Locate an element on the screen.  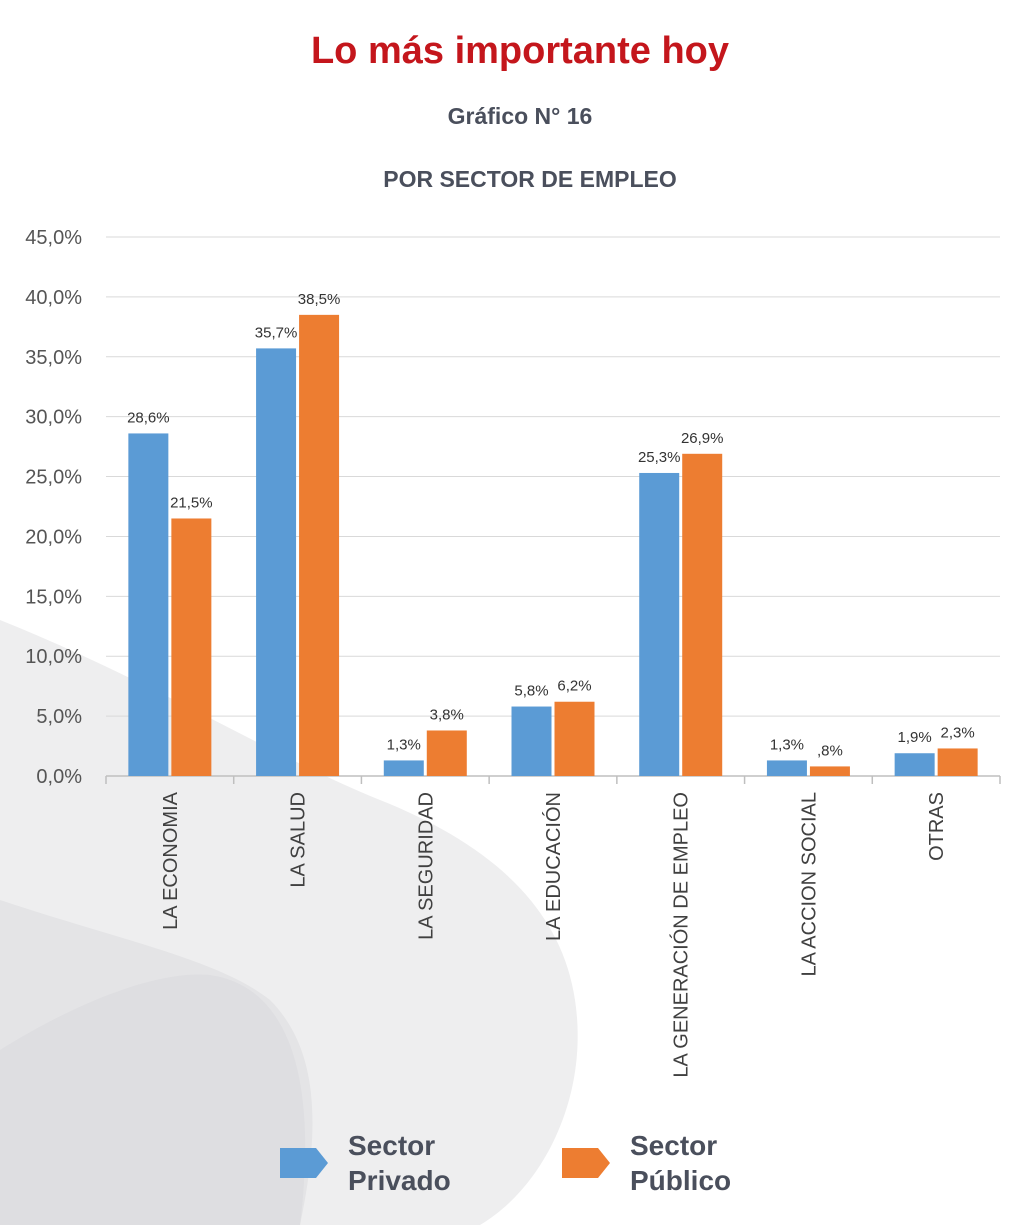
data-label: 28,6% is located at coordinates (148, 417).